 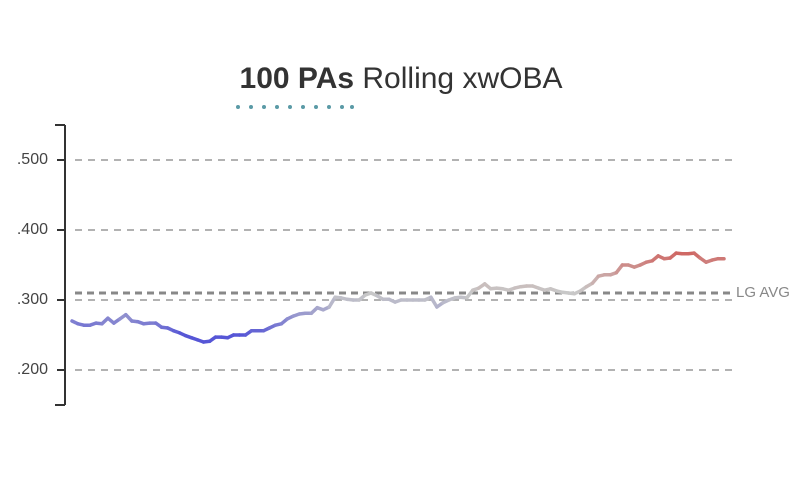 What do you see at coordinates (763, 292) in the screenshot?
I see `reference-label: LG AVG` at bounding box center [763, 292].